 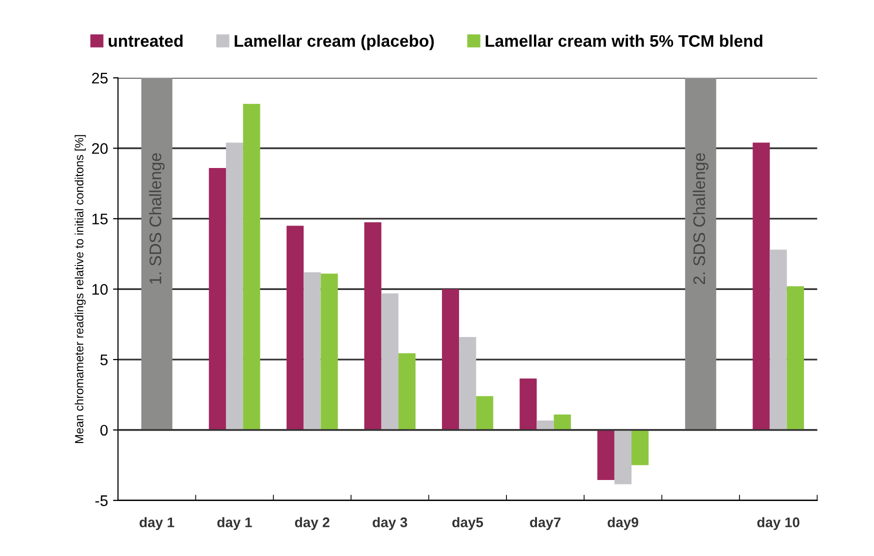 What do you see at coordinates (334, 42) in the screenshot?
I see `legend-label: Lamellar cream (placebo)` at bounding box center [334, 42].